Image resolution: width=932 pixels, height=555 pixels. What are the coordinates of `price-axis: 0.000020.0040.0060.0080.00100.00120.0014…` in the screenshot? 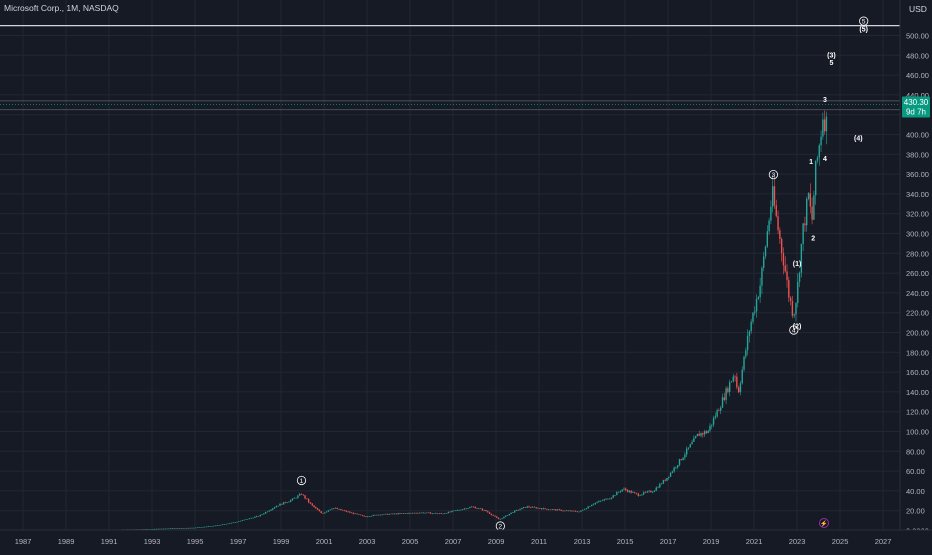 It's located at (915, 268).